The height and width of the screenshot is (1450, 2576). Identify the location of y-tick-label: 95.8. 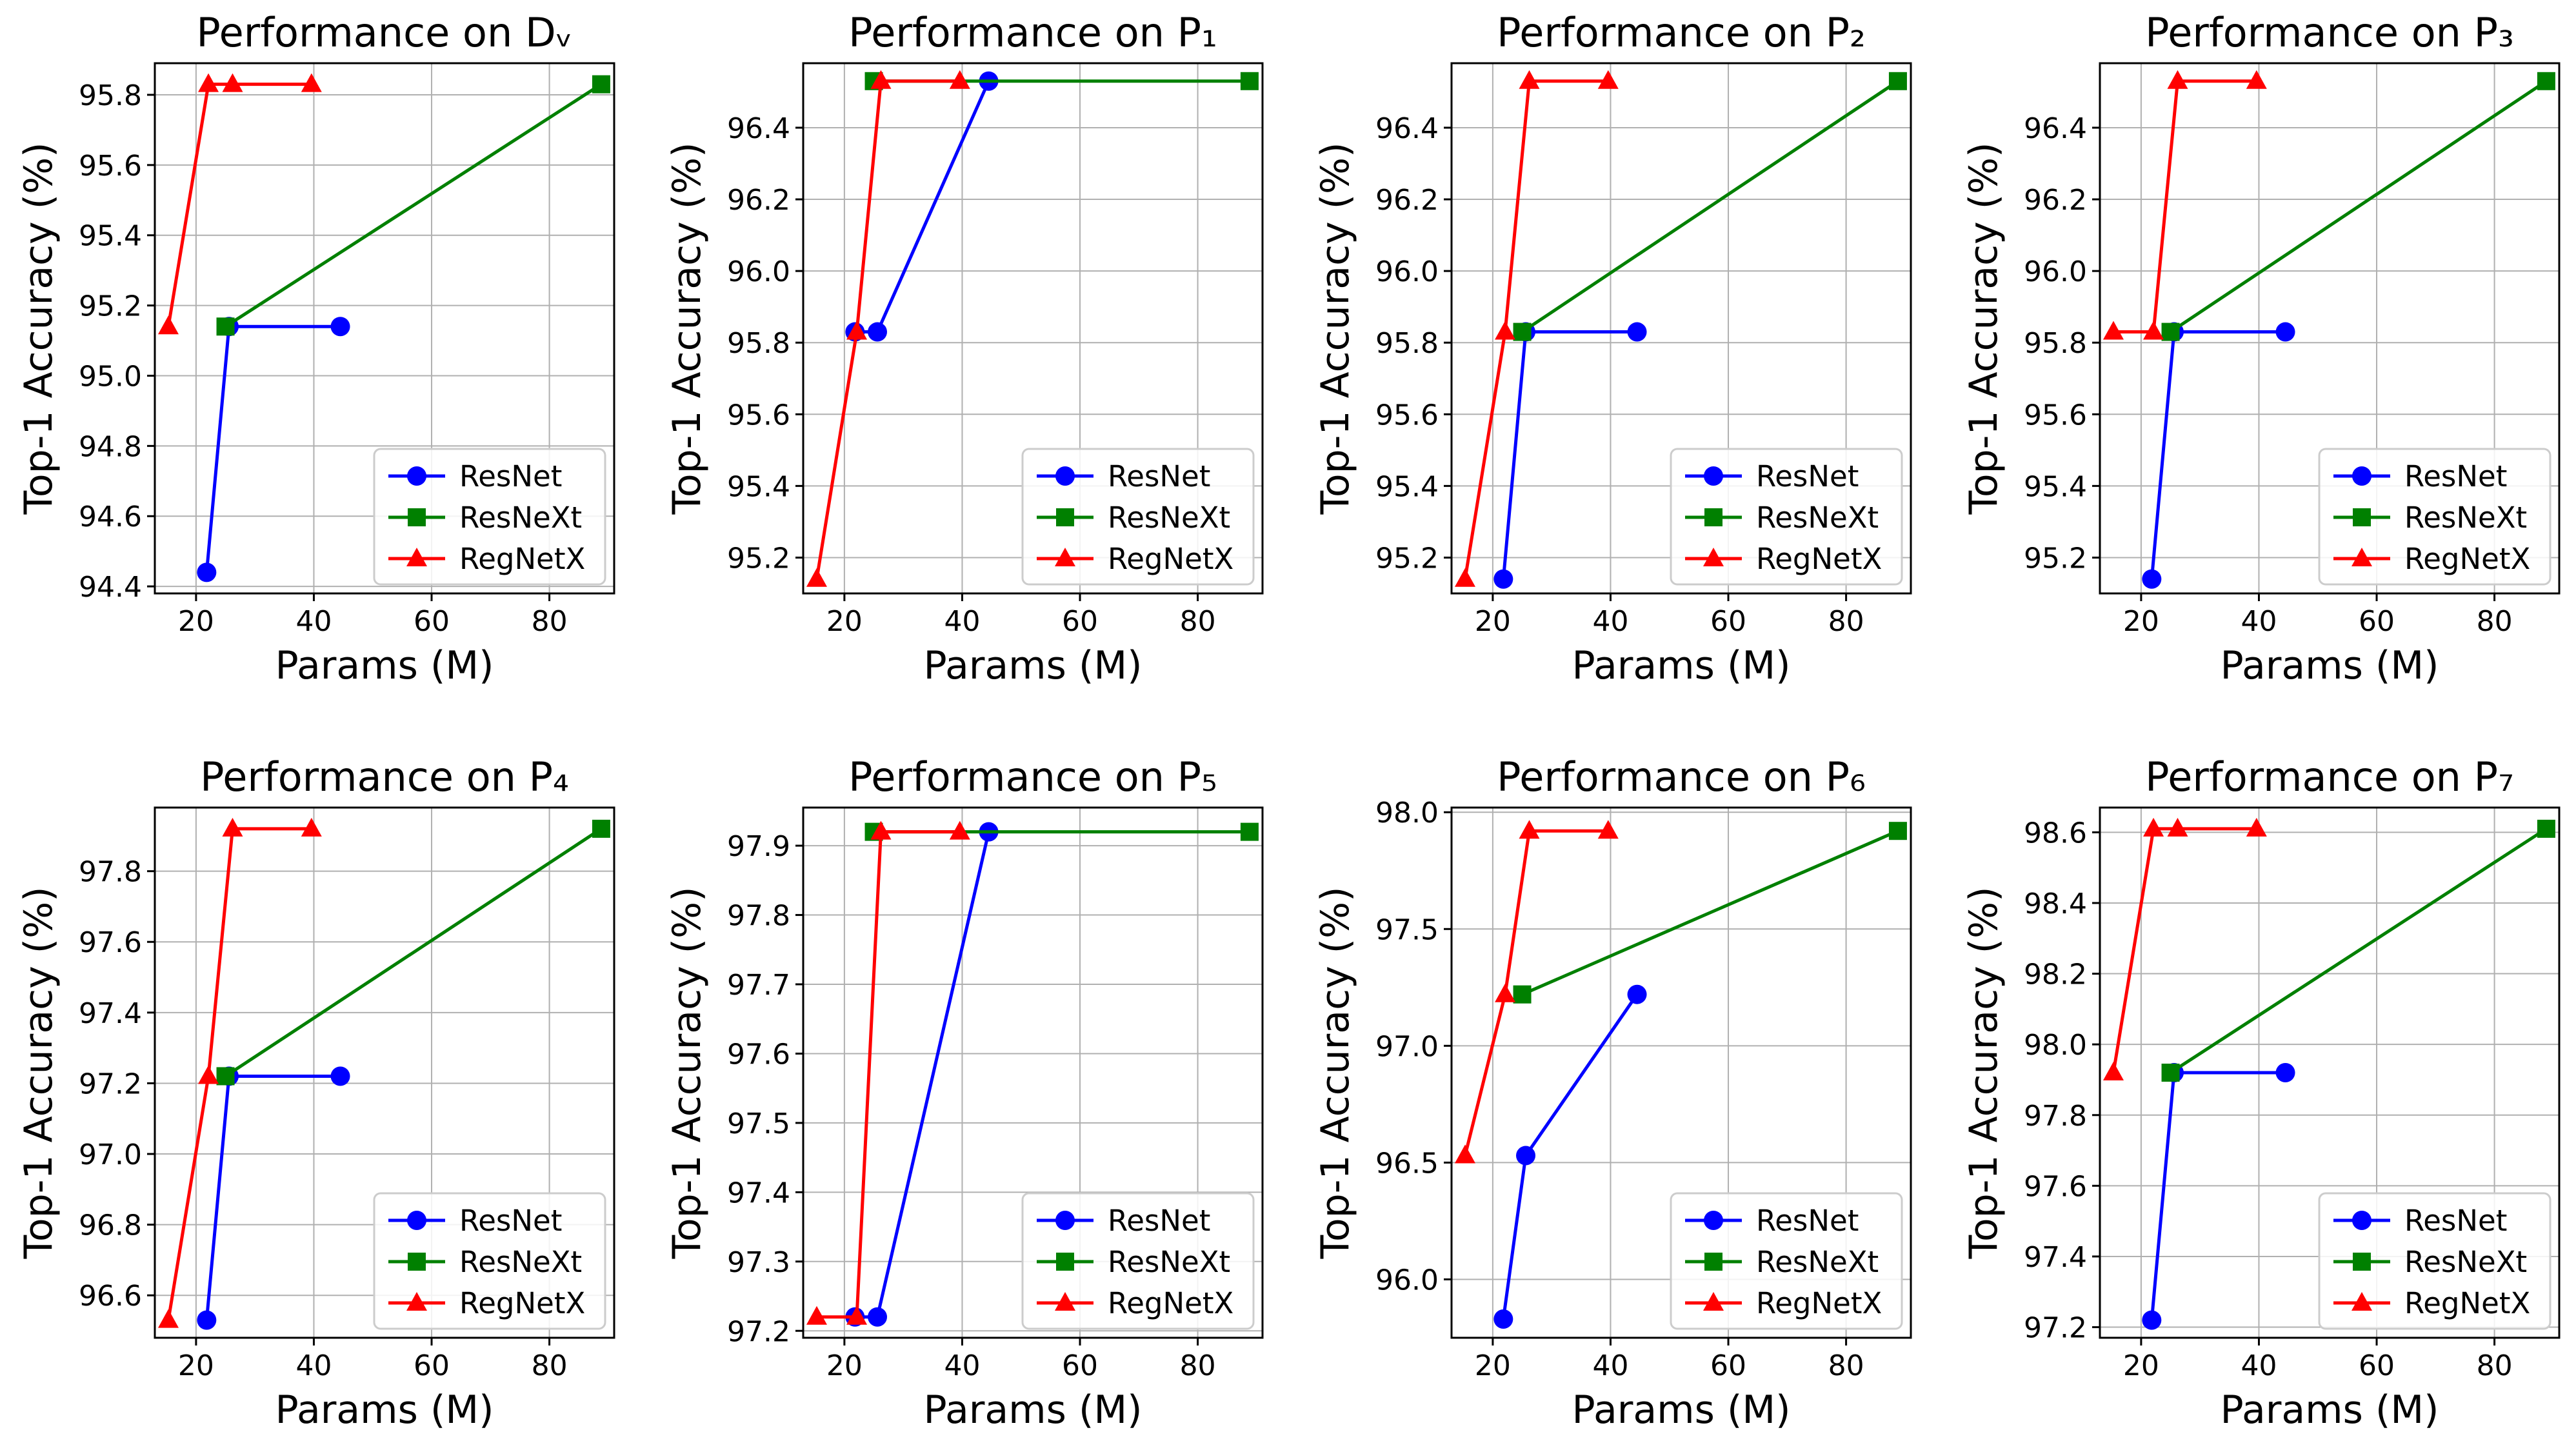
(1407, 343).